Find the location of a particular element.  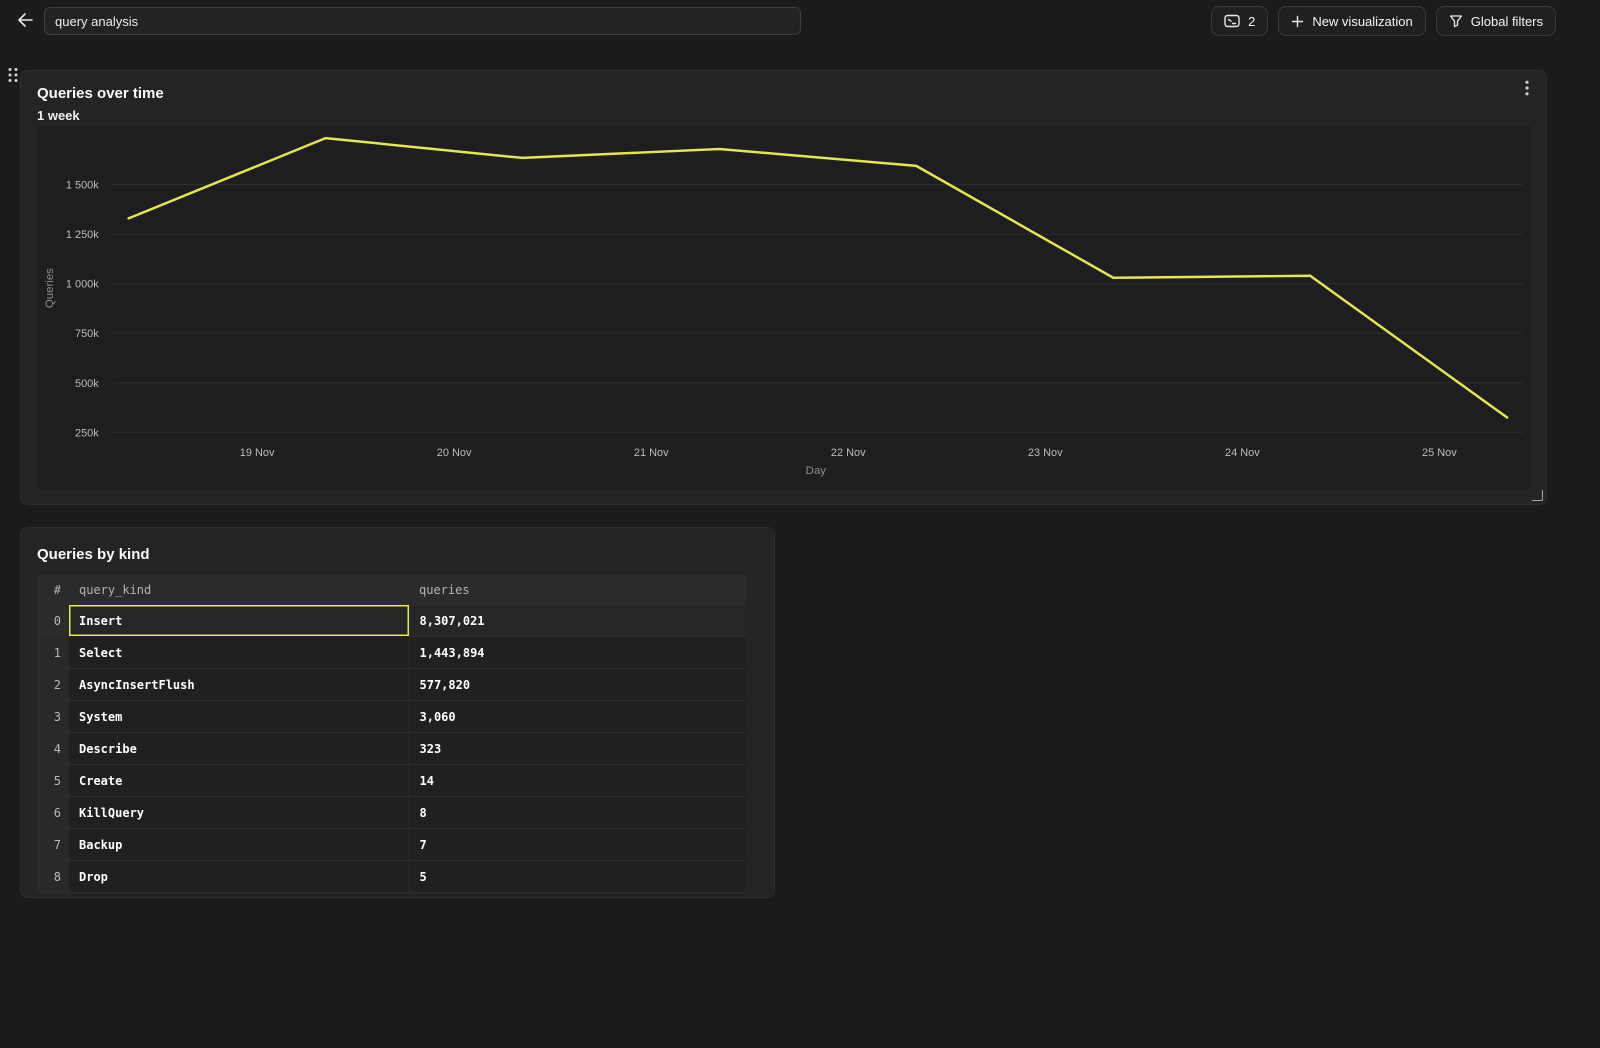

queries-value-cell: 1,443,894 is located at coordinates (577, 652).